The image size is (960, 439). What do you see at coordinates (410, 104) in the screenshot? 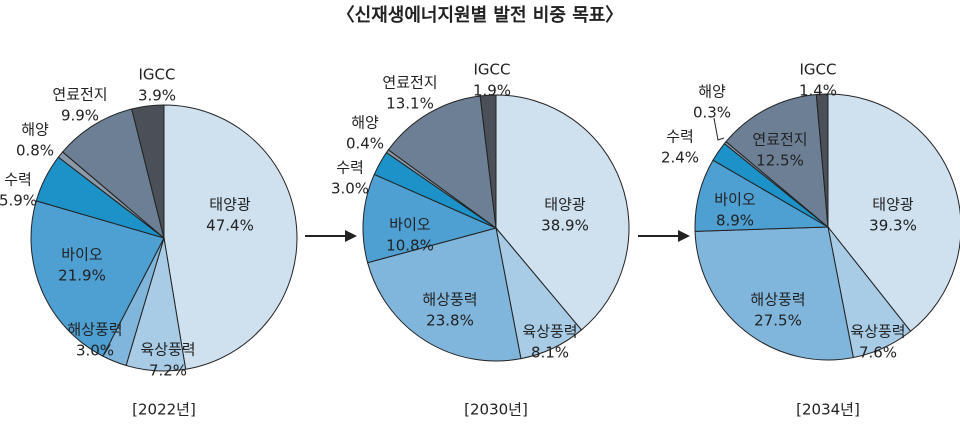
I see `value-label: 13.1%` at bounding box center [410, 104].